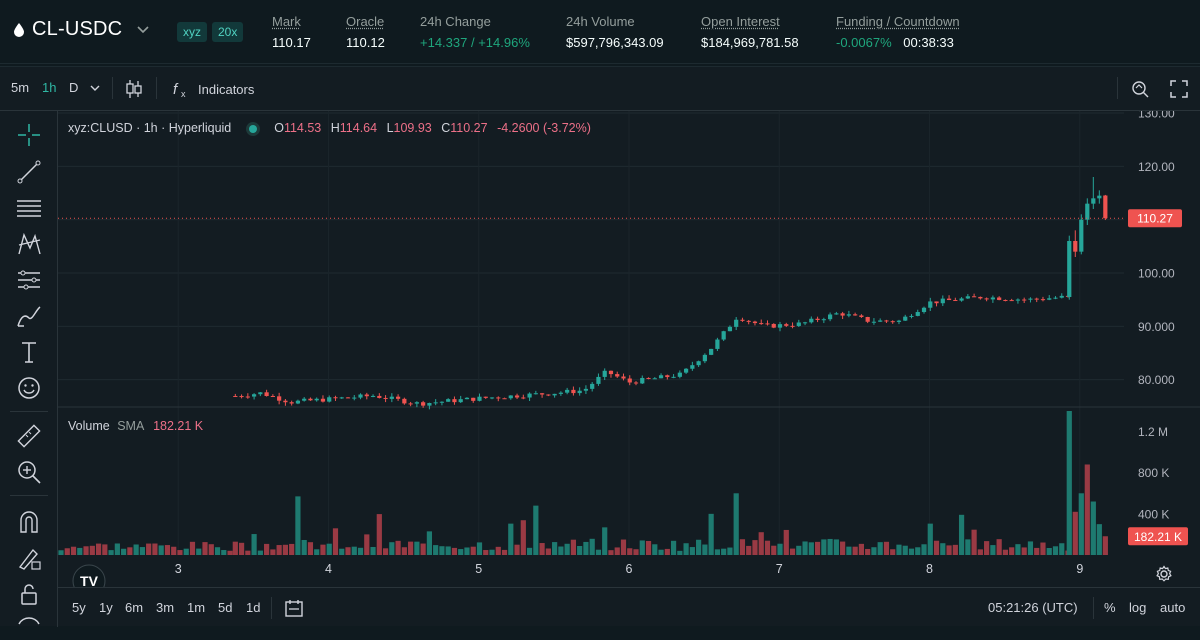  Describe the element at coordinates (106, 607) in the screenshot. I see `range-1y: 1y` at that location.